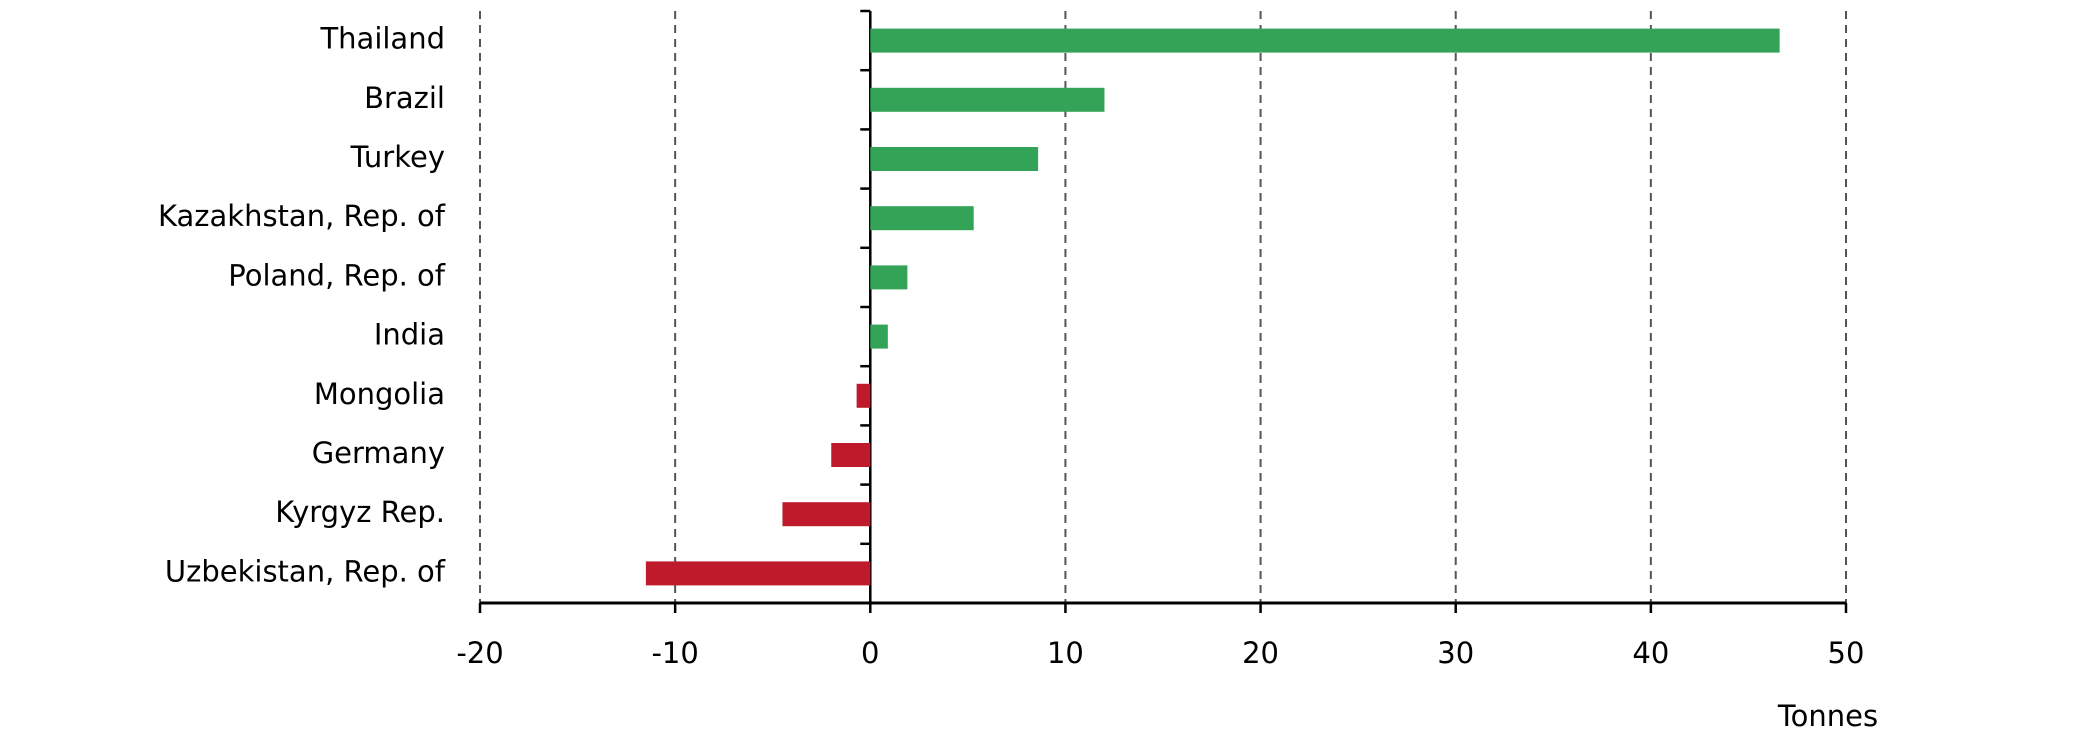 Image resolution: width=2079 pixels, height=741 pixels. Describe the element at coordinates (360, 512) in the screenshot. I see `y-tick-label: Kyrgyz Rep.` at that location.